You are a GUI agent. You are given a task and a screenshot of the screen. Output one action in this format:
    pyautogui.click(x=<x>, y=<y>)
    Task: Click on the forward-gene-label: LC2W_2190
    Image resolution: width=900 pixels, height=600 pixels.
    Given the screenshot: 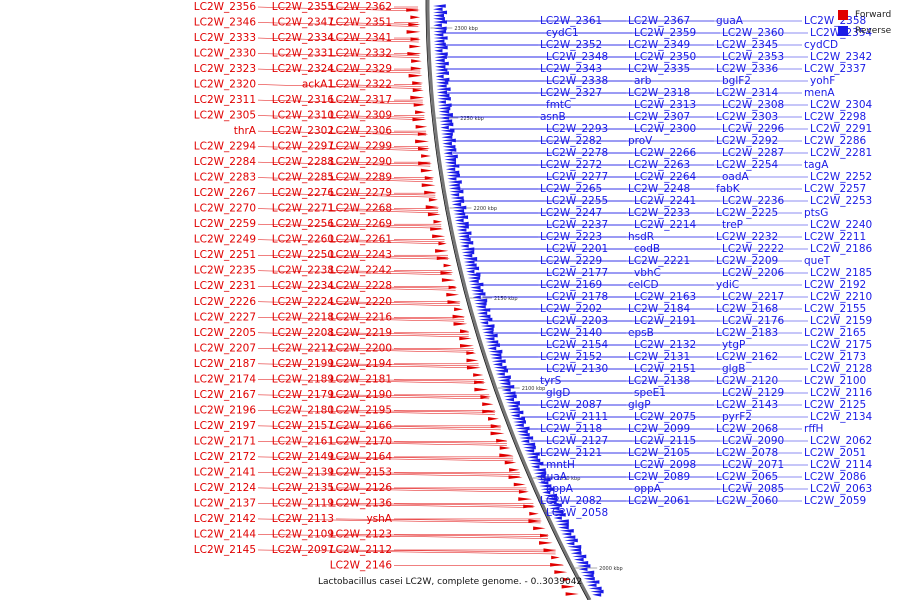 What is the action you would take?
    pyautogui.click(x=361, y=395)
    